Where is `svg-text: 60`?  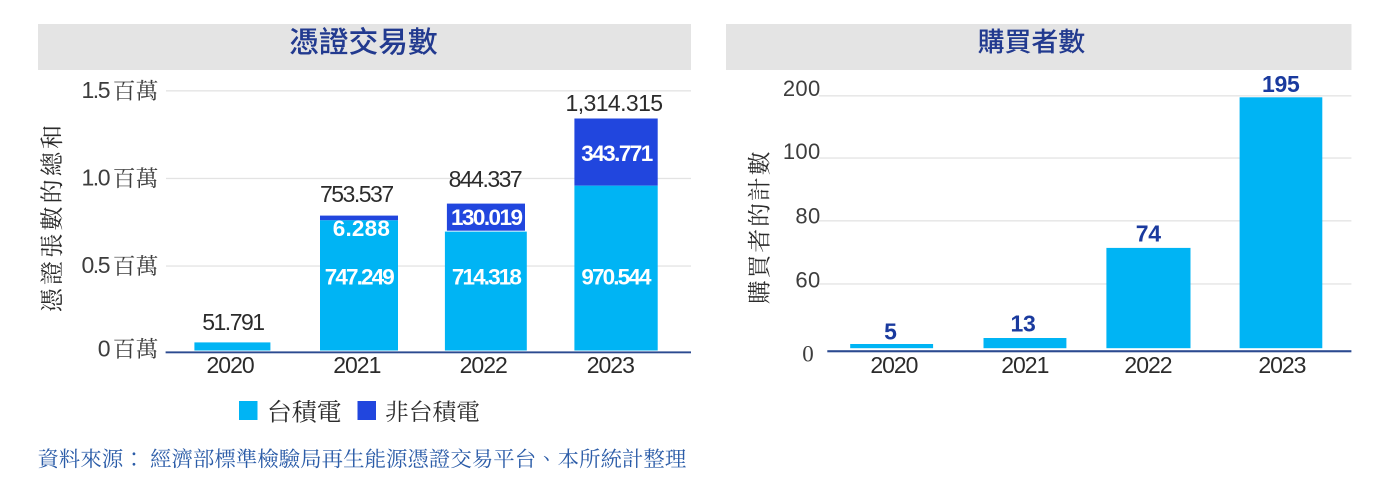
svg-text: 60 is located at coordinates (807, 280).